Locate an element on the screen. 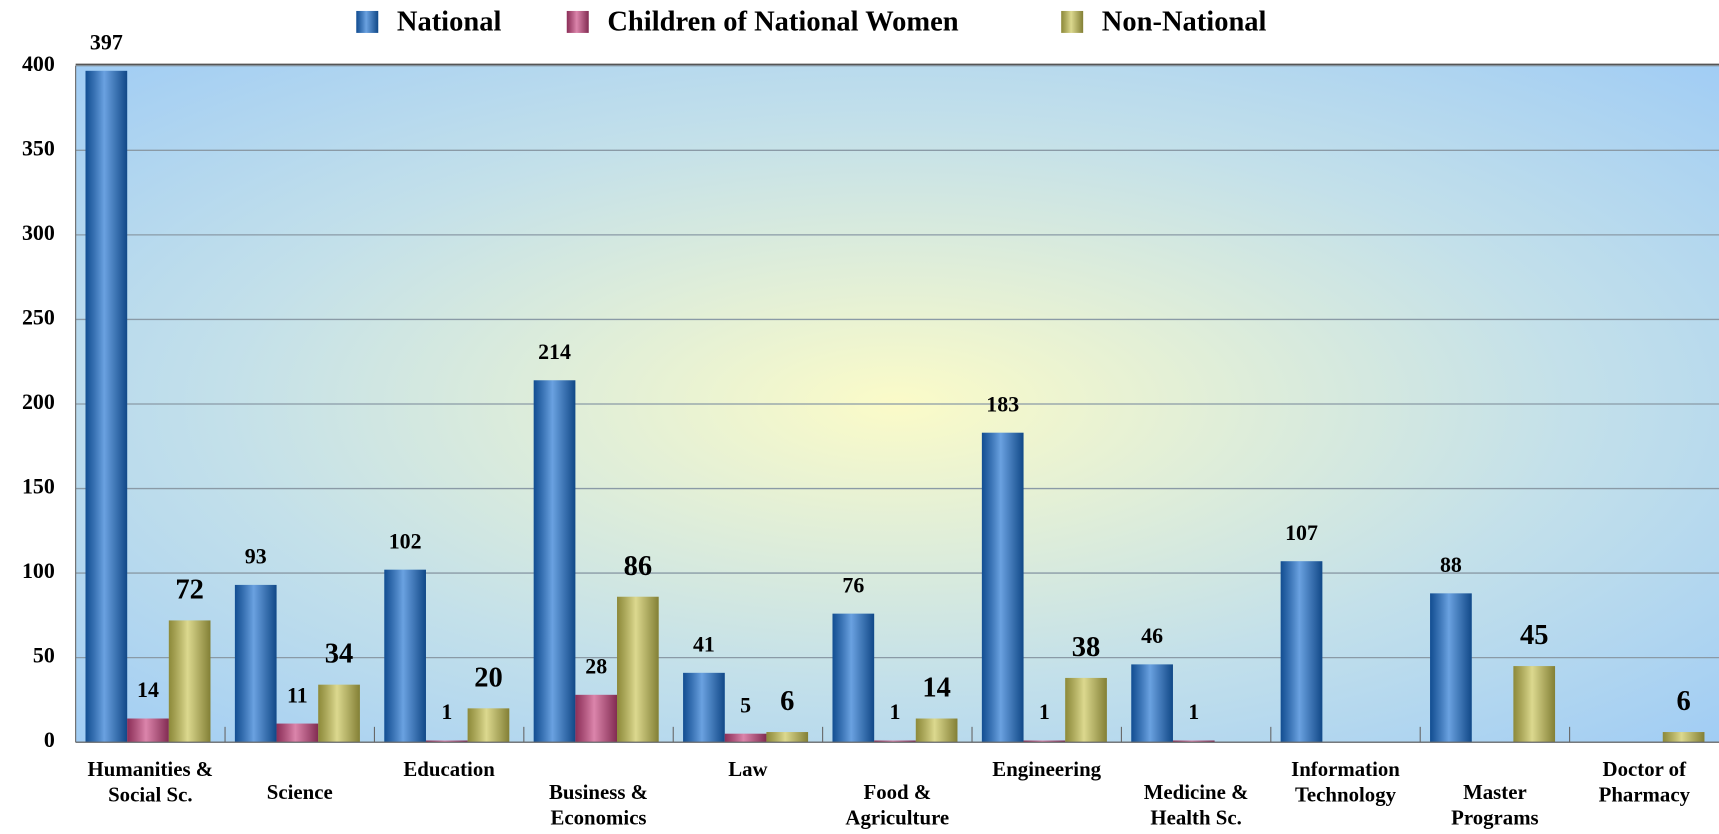 This screenshot has width=1719, height=834. y-tick-label: 400 is located at coordinates (38, 63).